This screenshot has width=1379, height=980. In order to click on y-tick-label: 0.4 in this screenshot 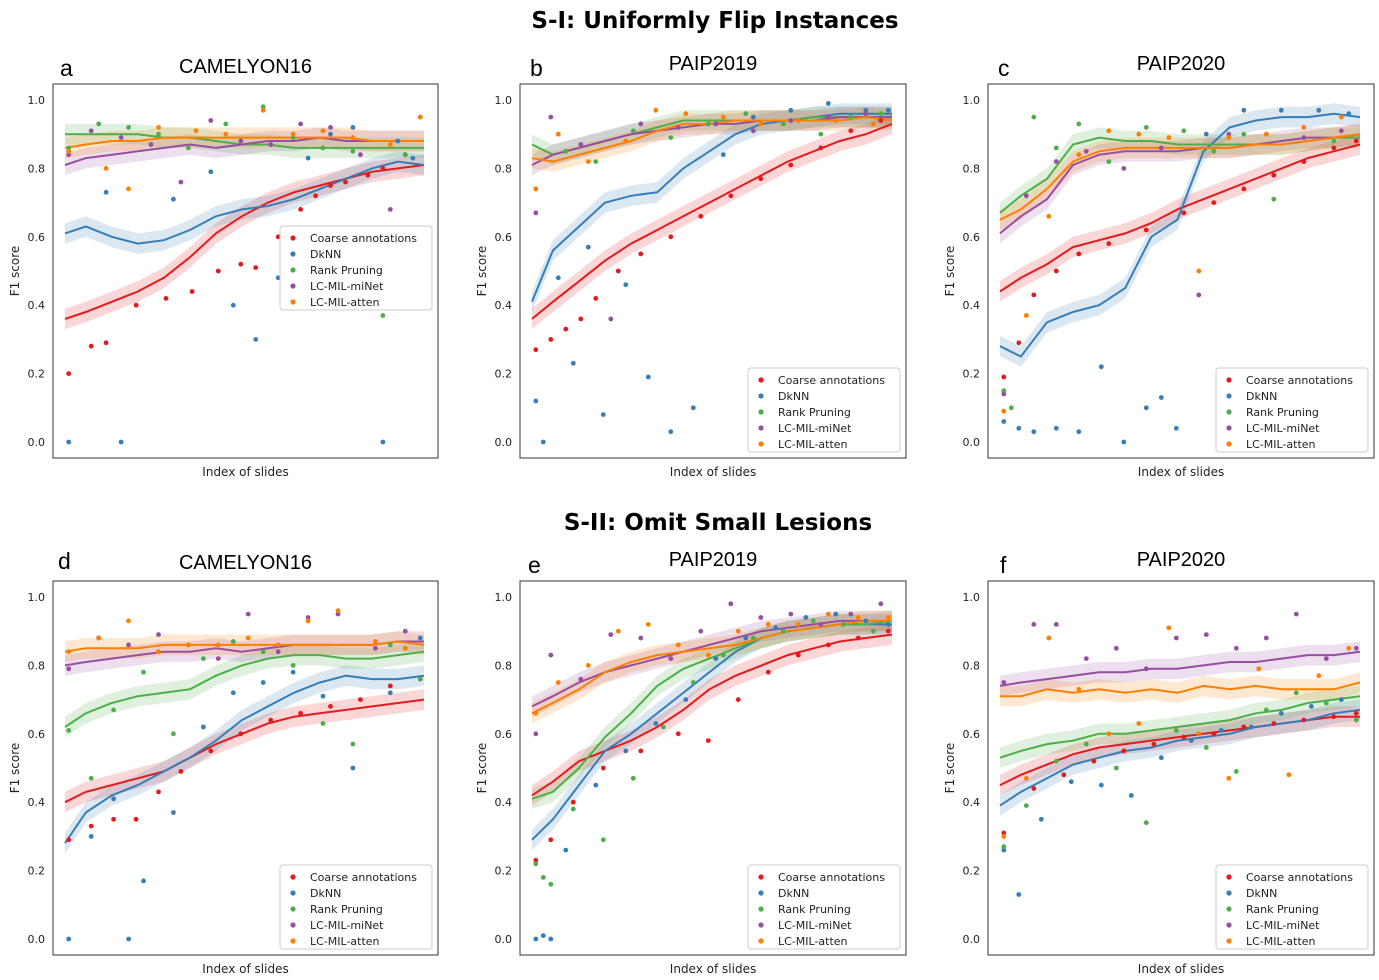, I will do `click(37, 305)`.